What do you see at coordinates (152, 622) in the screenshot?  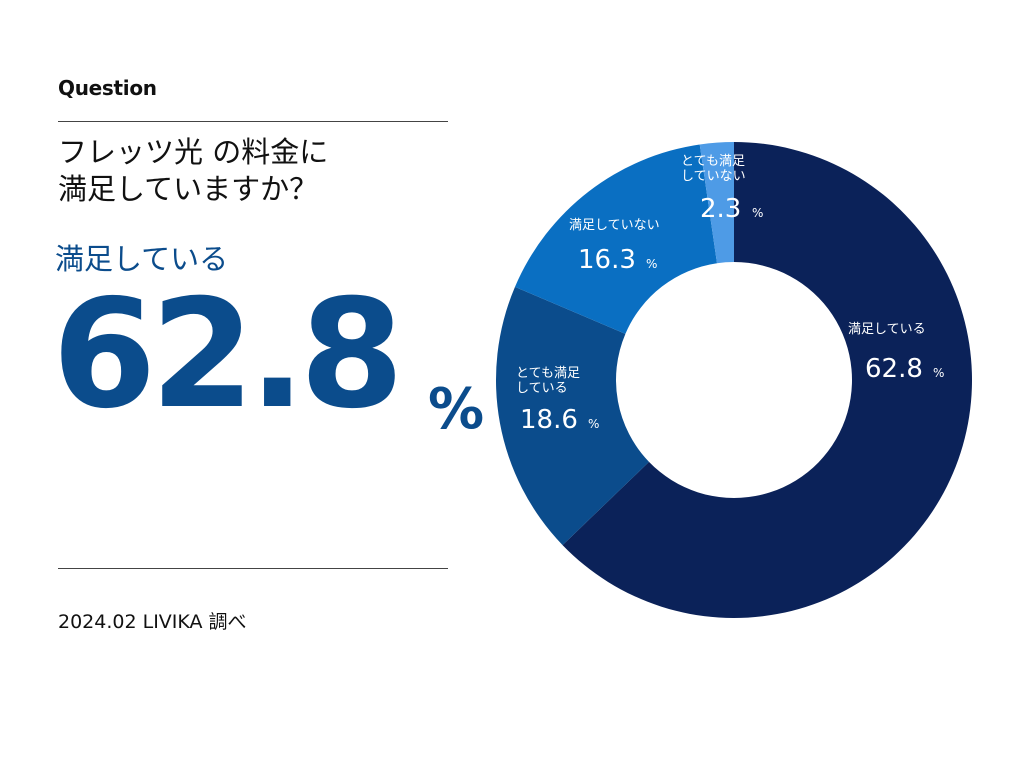 I see `source-note: 2024.02 LIVIKA 調べ` at bounding box center [152, 622].